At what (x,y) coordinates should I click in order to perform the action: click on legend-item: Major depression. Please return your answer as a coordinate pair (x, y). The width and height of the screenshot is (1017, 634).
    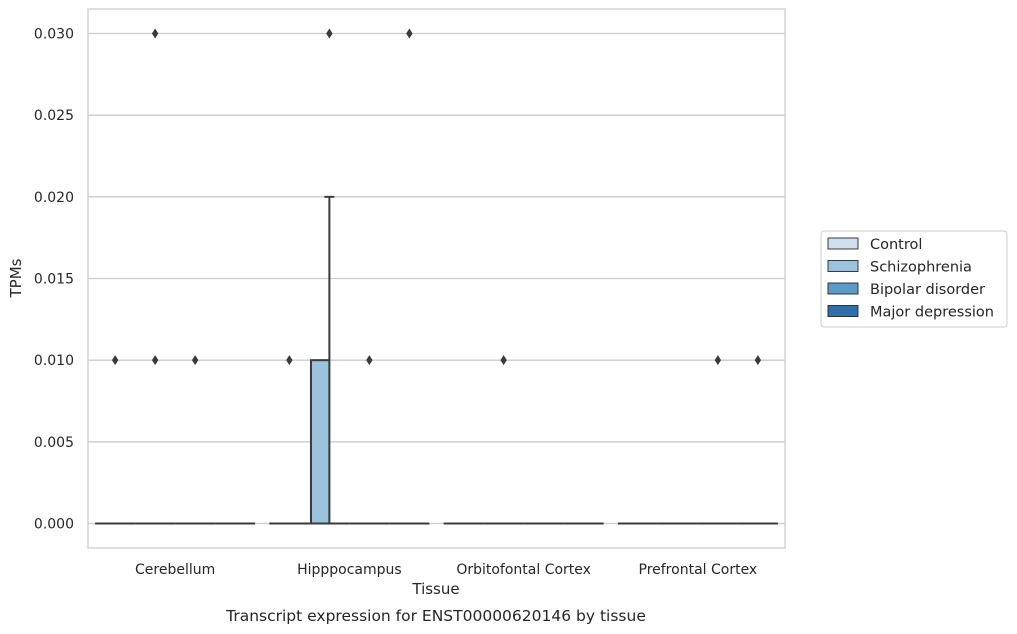
    Looking at the image, I should click on (910, 313).